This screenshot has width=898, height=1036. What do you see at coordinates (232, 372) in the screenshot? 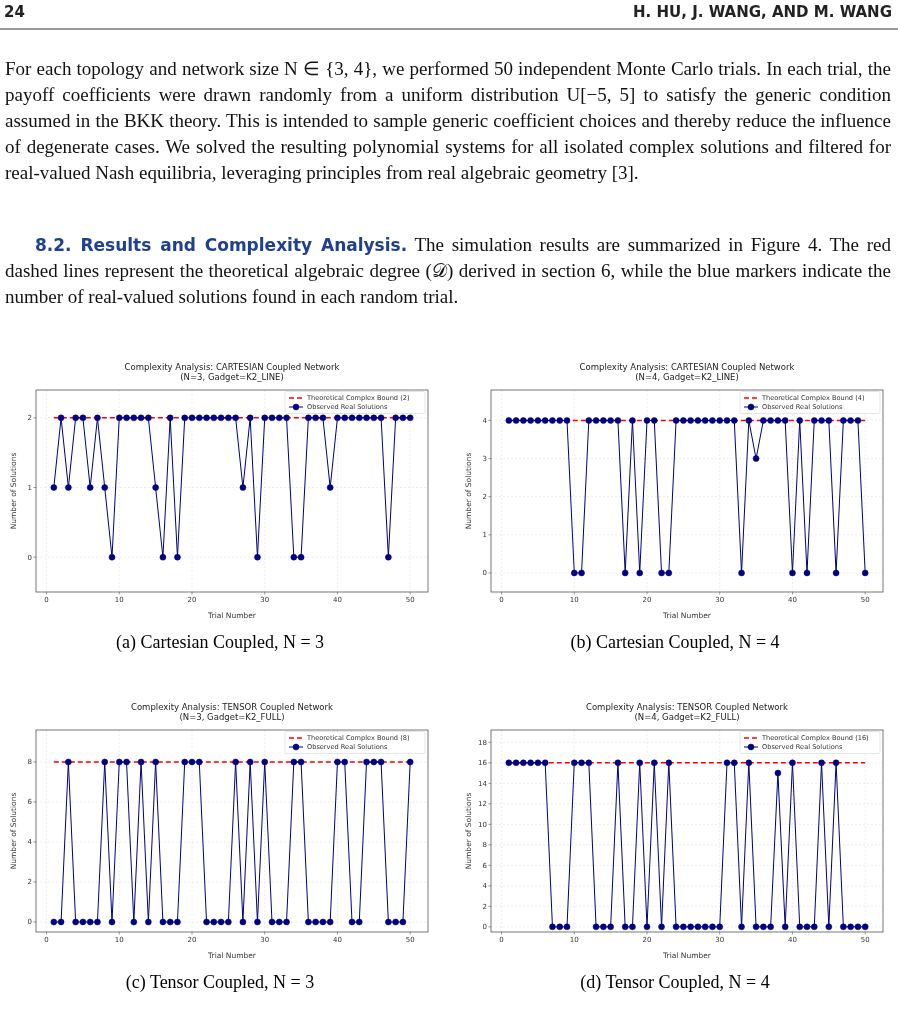
I see `chart-title: Complexity Analysis: CARTESIAN Coupled Network (N=3, Gadget=K2_LINE)` at bounding box center [232, 372].